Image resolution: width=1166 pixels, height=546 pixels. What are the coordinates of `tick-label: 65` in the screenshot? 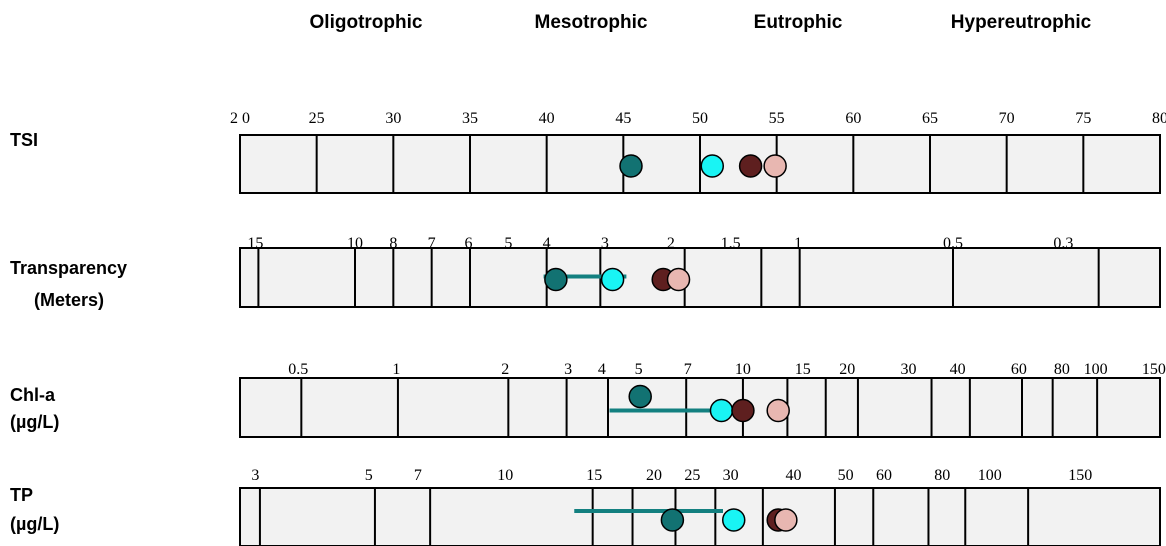 It's located at (930, 118).